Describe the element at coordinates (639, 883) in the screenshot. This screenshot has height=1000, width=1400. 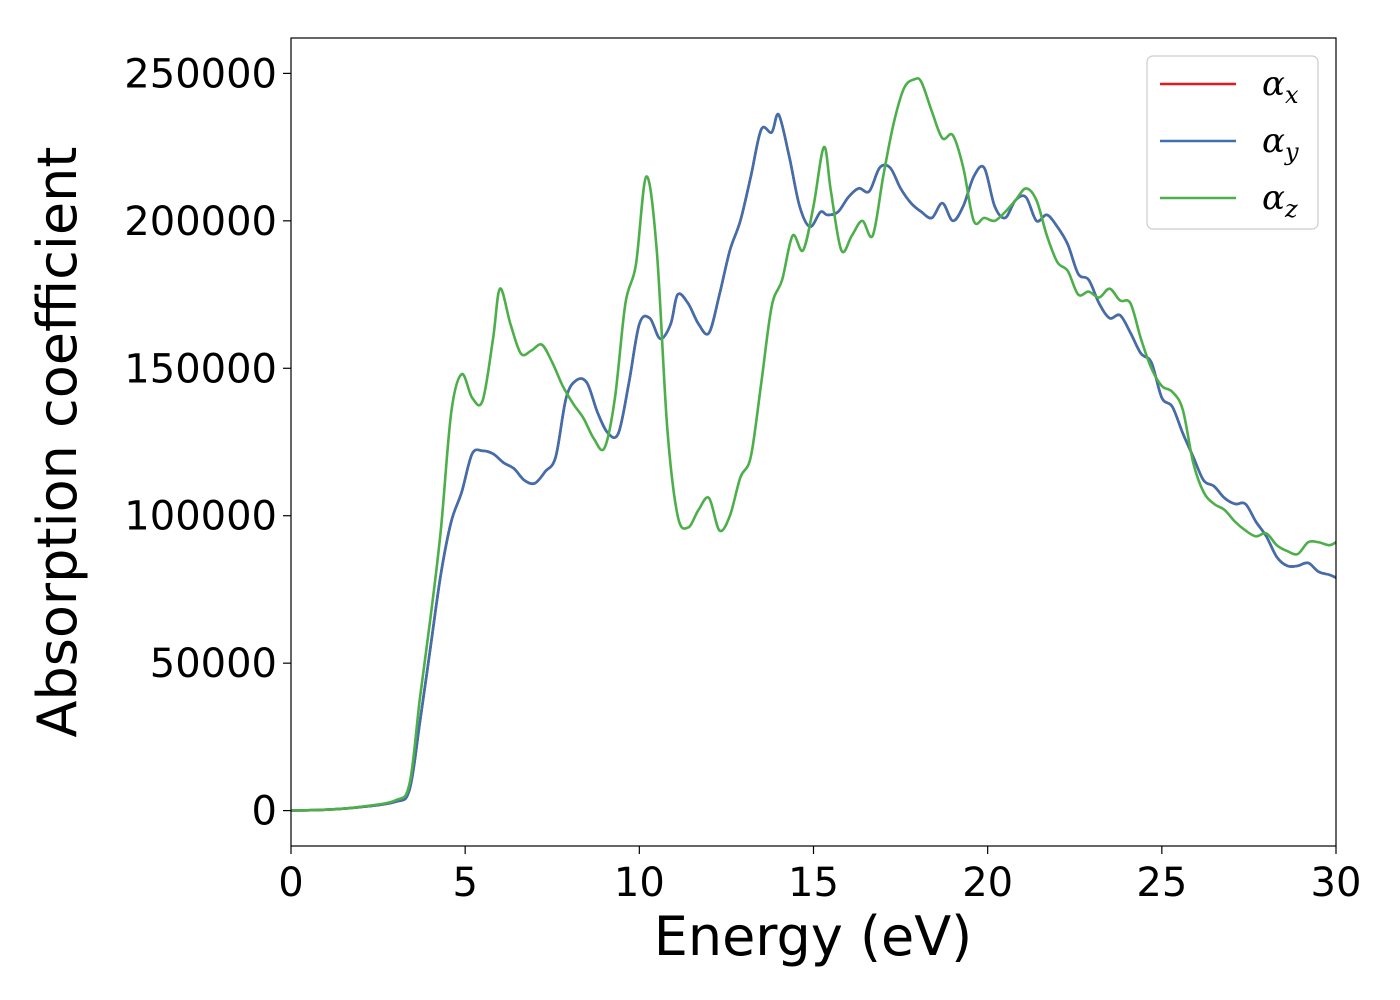
I see `x-tick-label: 10` at that location.